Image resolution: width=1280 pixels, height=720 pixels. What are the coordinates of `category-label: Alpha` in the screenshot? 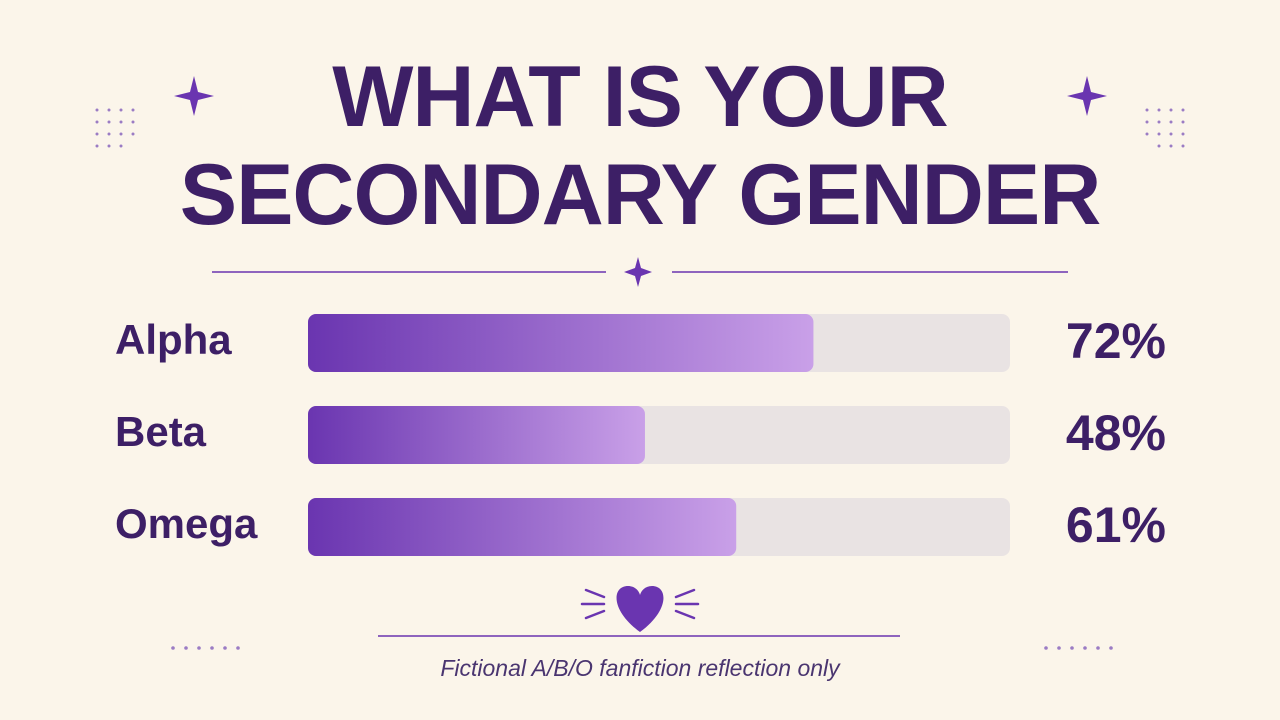 It's located at (173, 339).